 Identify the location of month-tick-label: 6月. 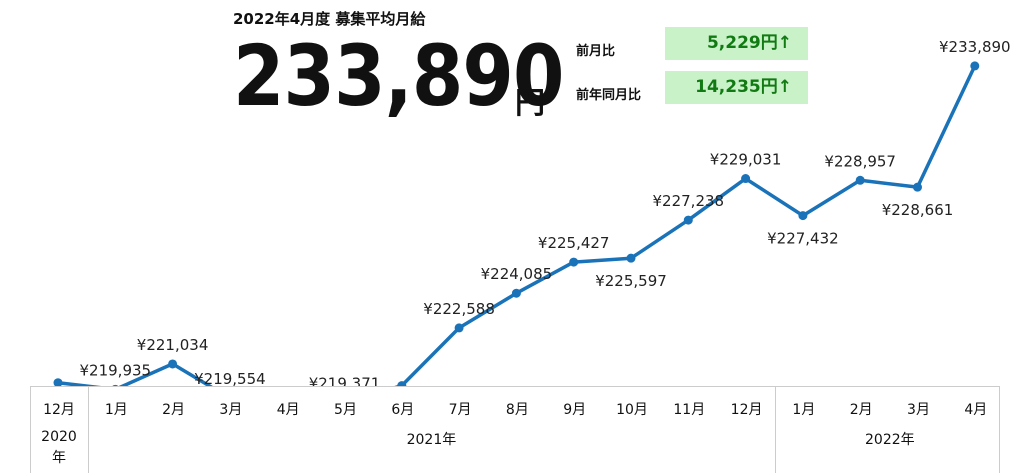
(403, 410).